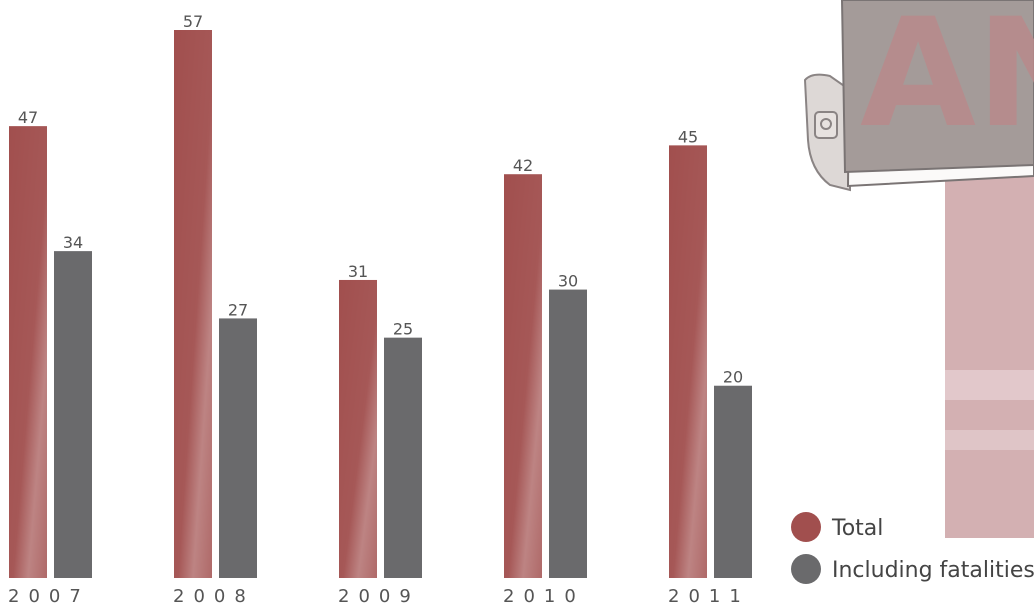 This screenshot has height=612, width=1034. What do you see at coordinates (568, 281) in the screenshot?
I see `value-label: 30` at bounding box center [568, 281].